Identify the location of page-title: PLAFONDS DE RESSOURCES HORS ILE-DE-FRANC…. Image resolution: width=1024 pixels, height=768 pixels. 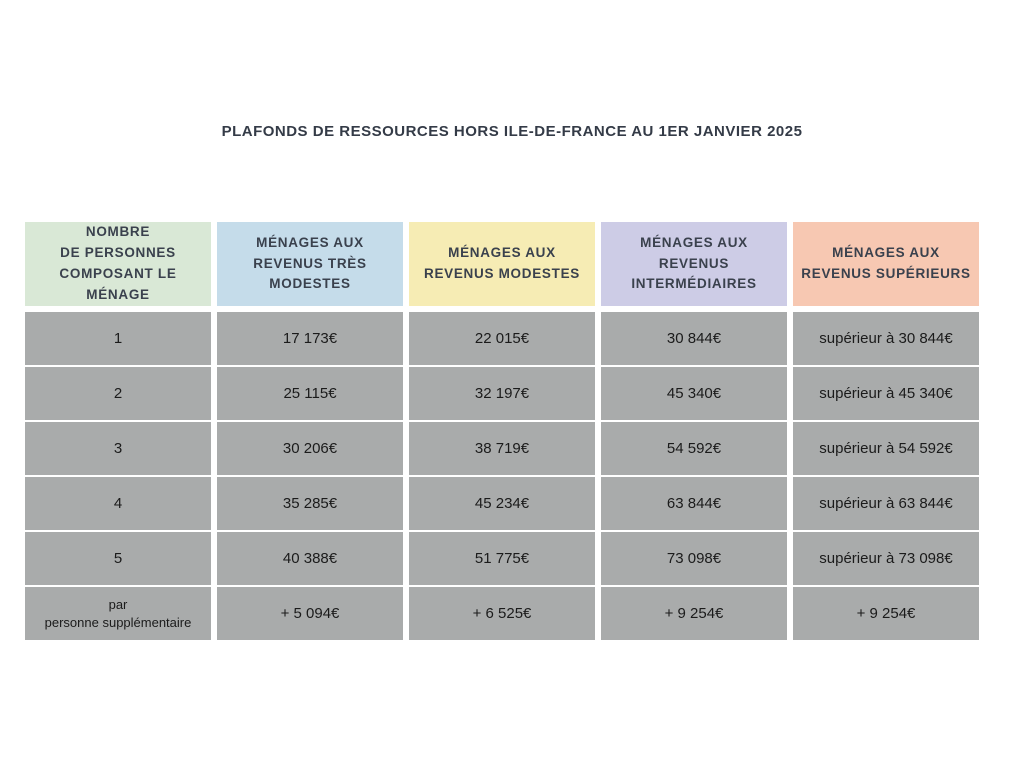
(512, 131).